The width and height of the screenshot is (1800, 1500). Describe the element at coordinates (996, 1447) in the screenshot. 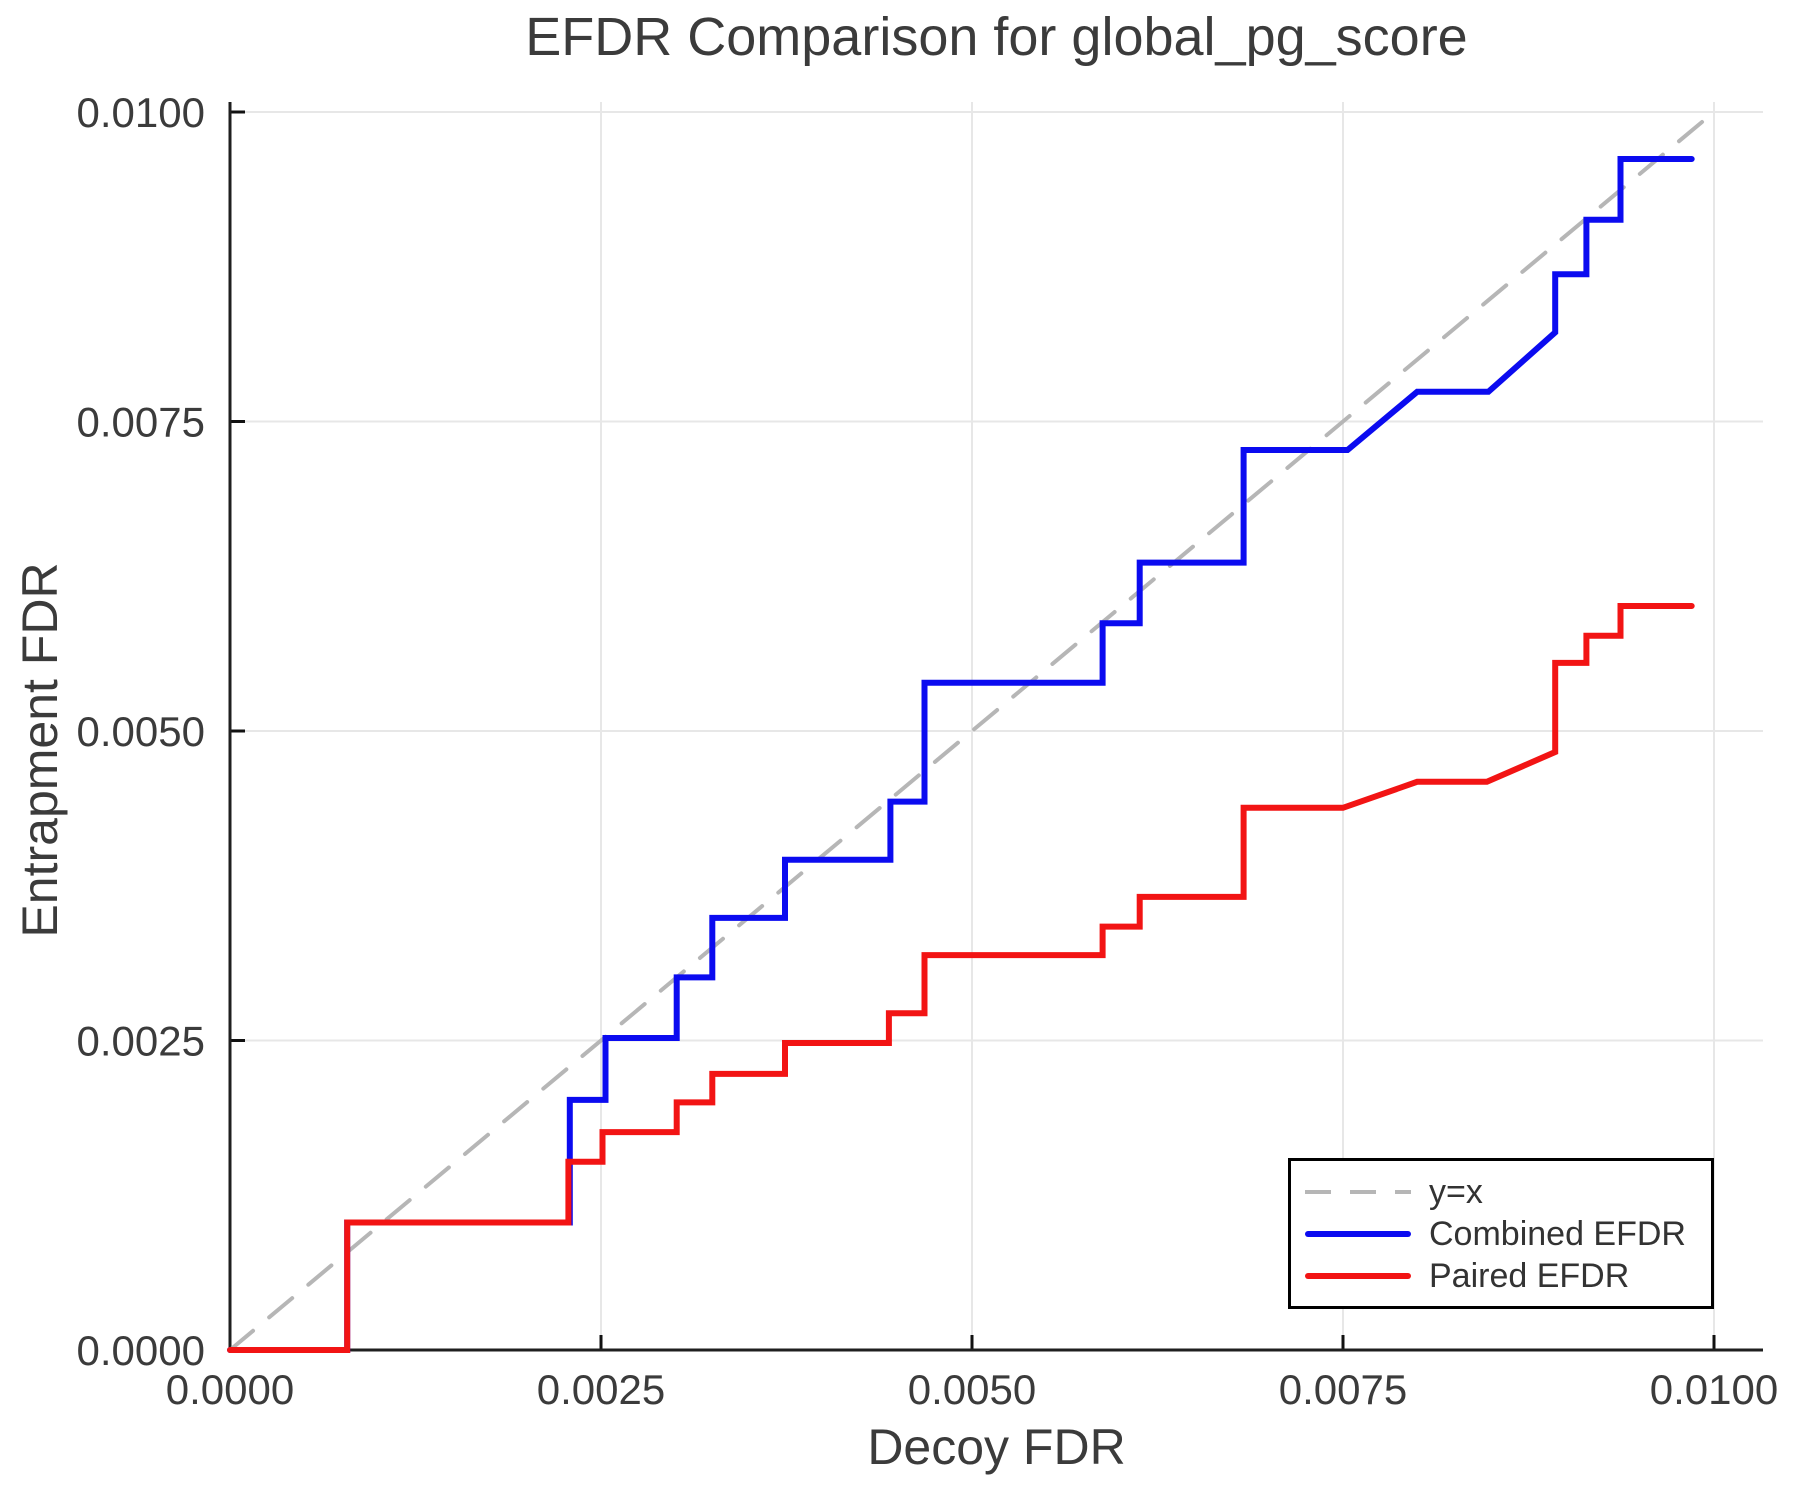

I see `x-axis-label: Decoy FDR` at that location.